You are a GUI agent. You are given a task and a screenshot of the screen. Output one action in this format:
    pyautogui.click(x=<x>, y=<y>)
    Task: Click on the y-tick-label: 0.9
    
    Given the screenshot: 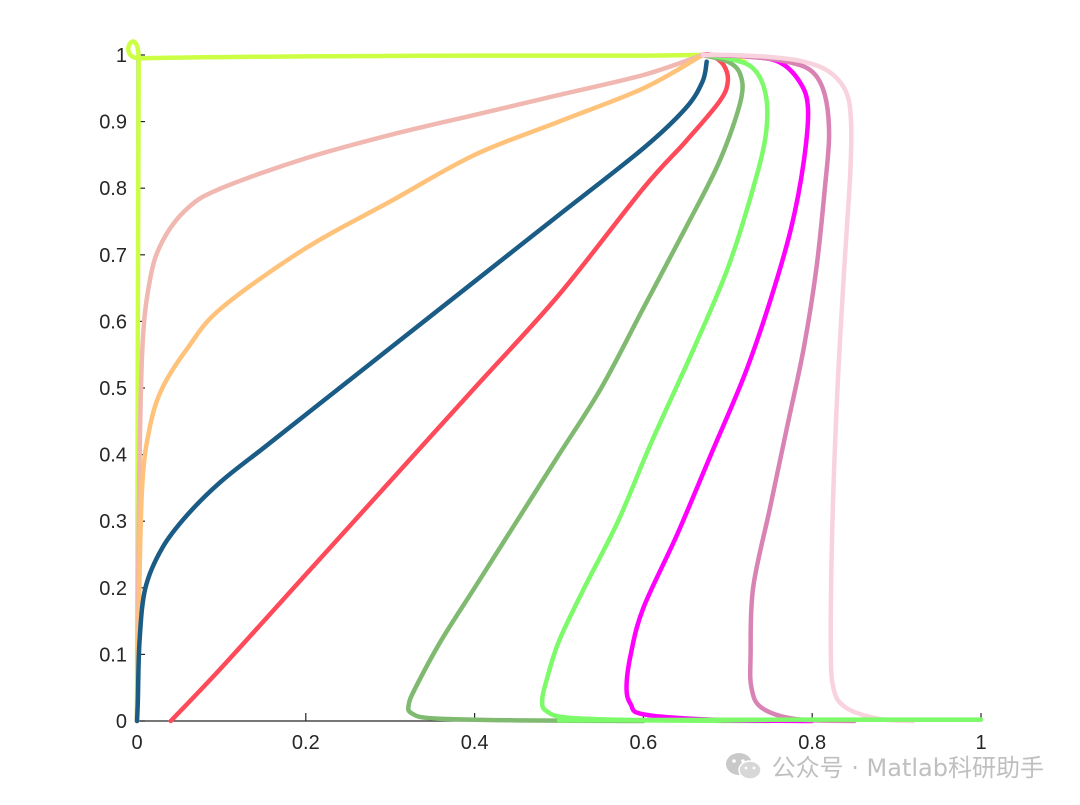 What is the action you would take?
    pyautogui.click(x=113, y=123)
    